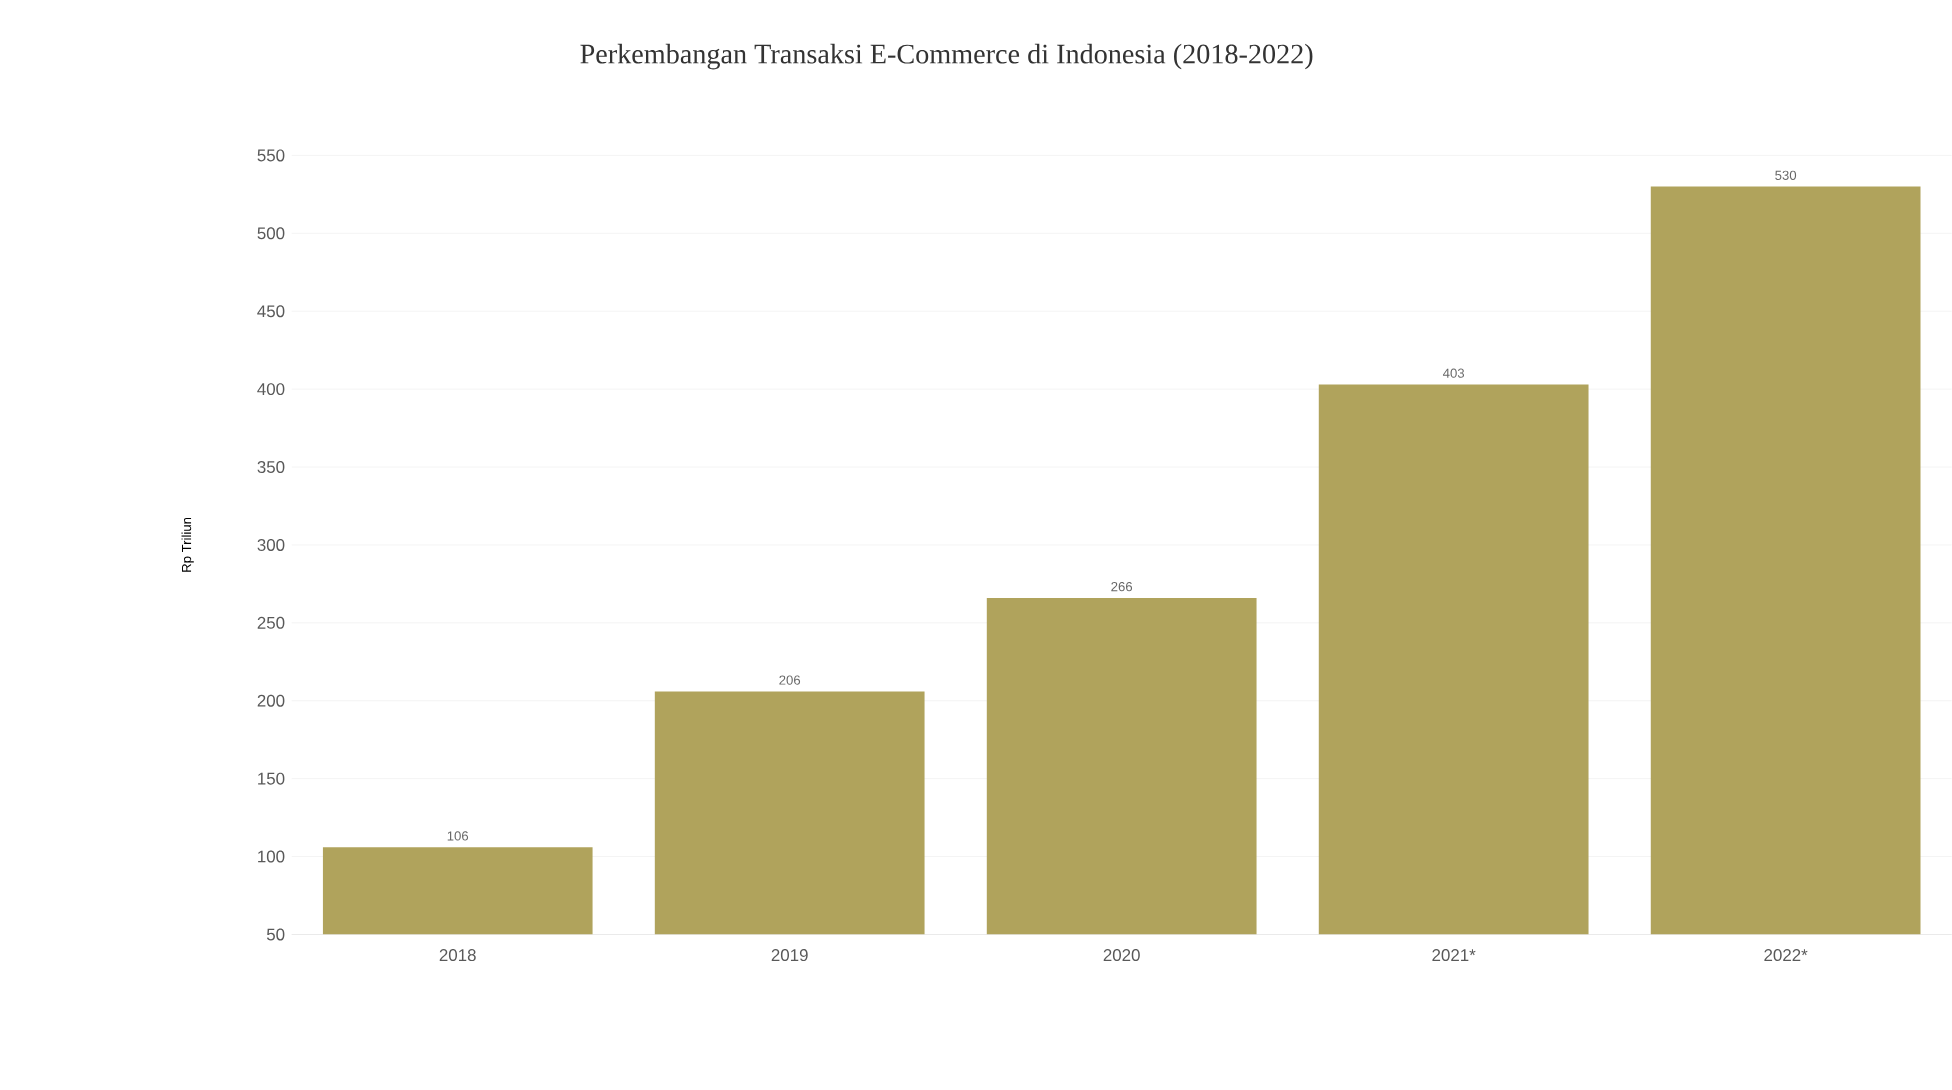 Image resolution: width=1952 pixels, height=1090 pixels. I want to click on x-tick-label: 2022*, so click(1786, 954).